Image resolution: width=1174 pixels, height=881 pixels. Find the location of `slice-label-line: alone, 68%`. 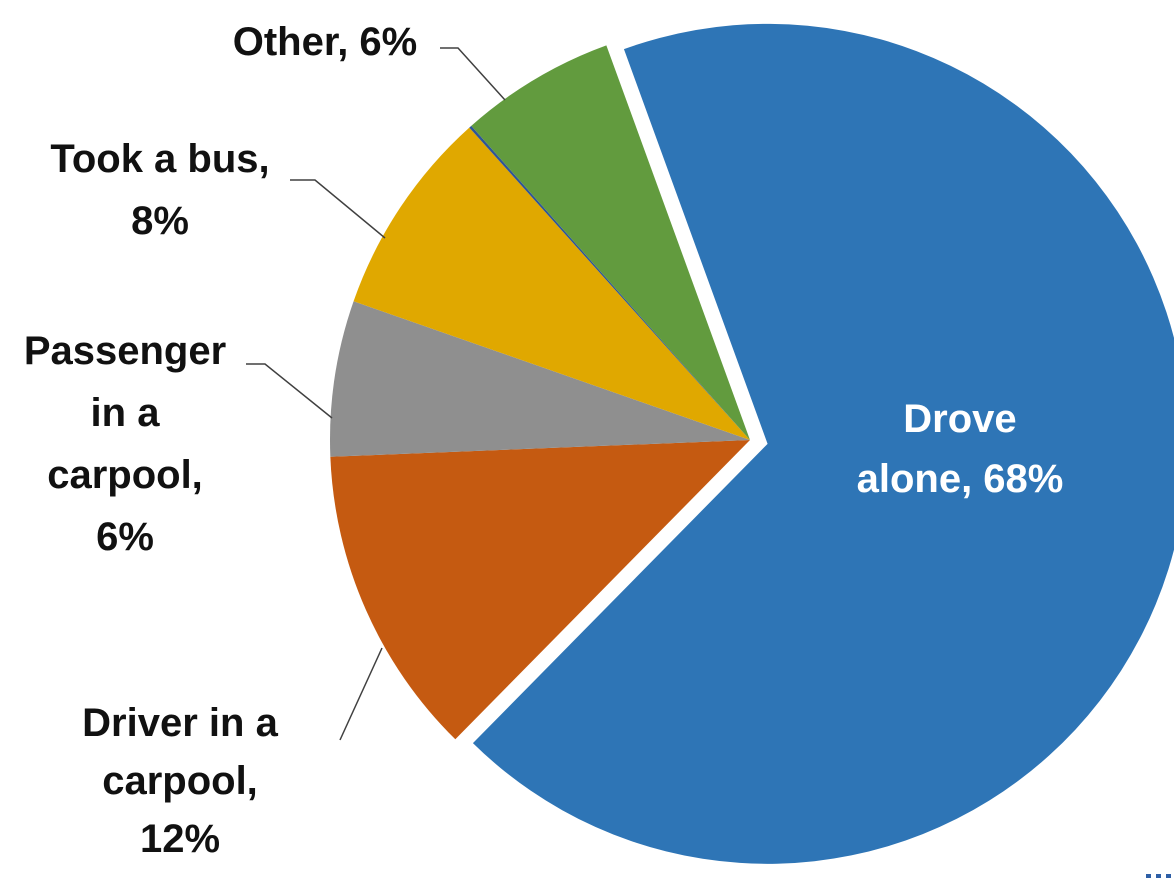

slice-label-line: alone, 68% is located at coordinates (960, 479).